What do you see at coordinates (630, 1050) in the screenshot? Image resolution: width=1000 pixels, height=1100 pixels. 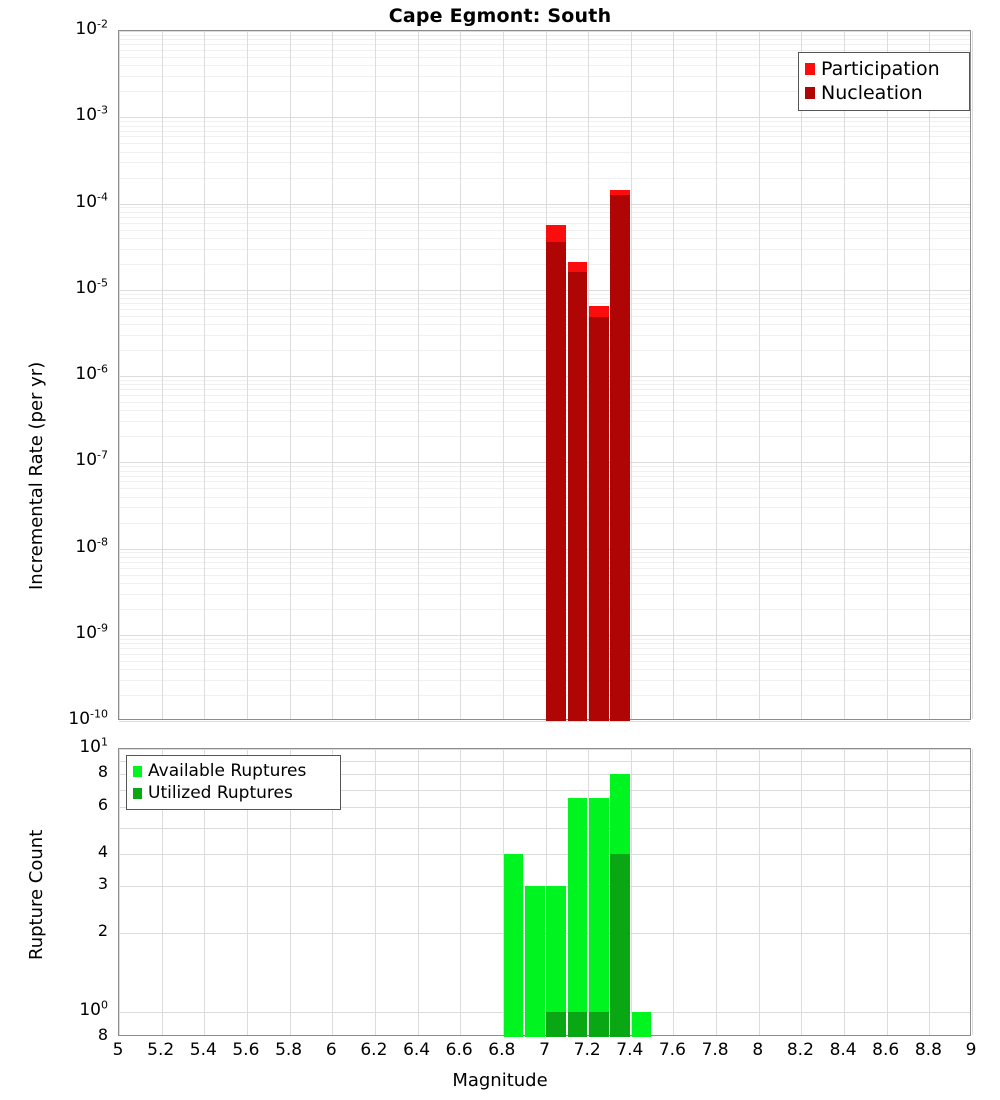 I see `x-tick-label: 7.4` at bounding box center [630, 1050].